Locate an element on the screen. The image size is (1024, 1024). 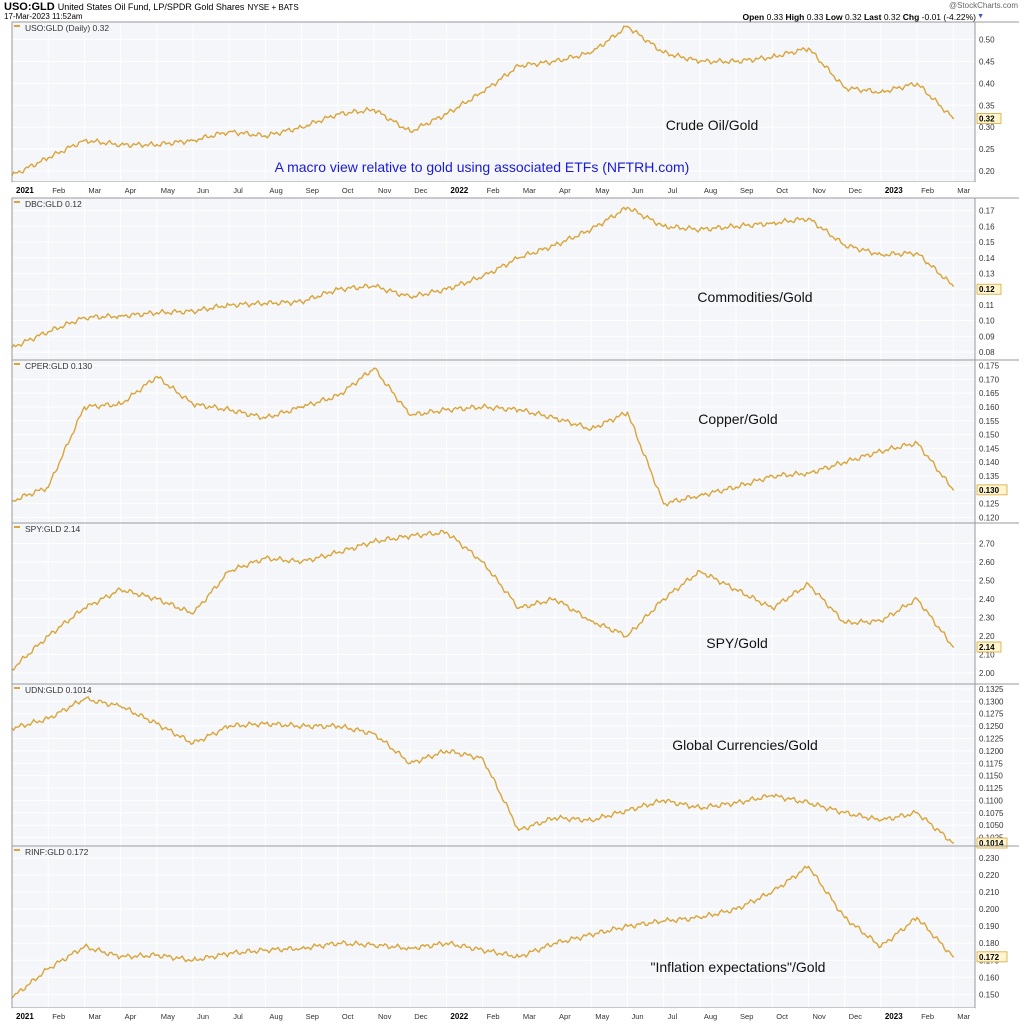
series-annotation: Crude Oil/Gold is located at coordinates (712, 125).